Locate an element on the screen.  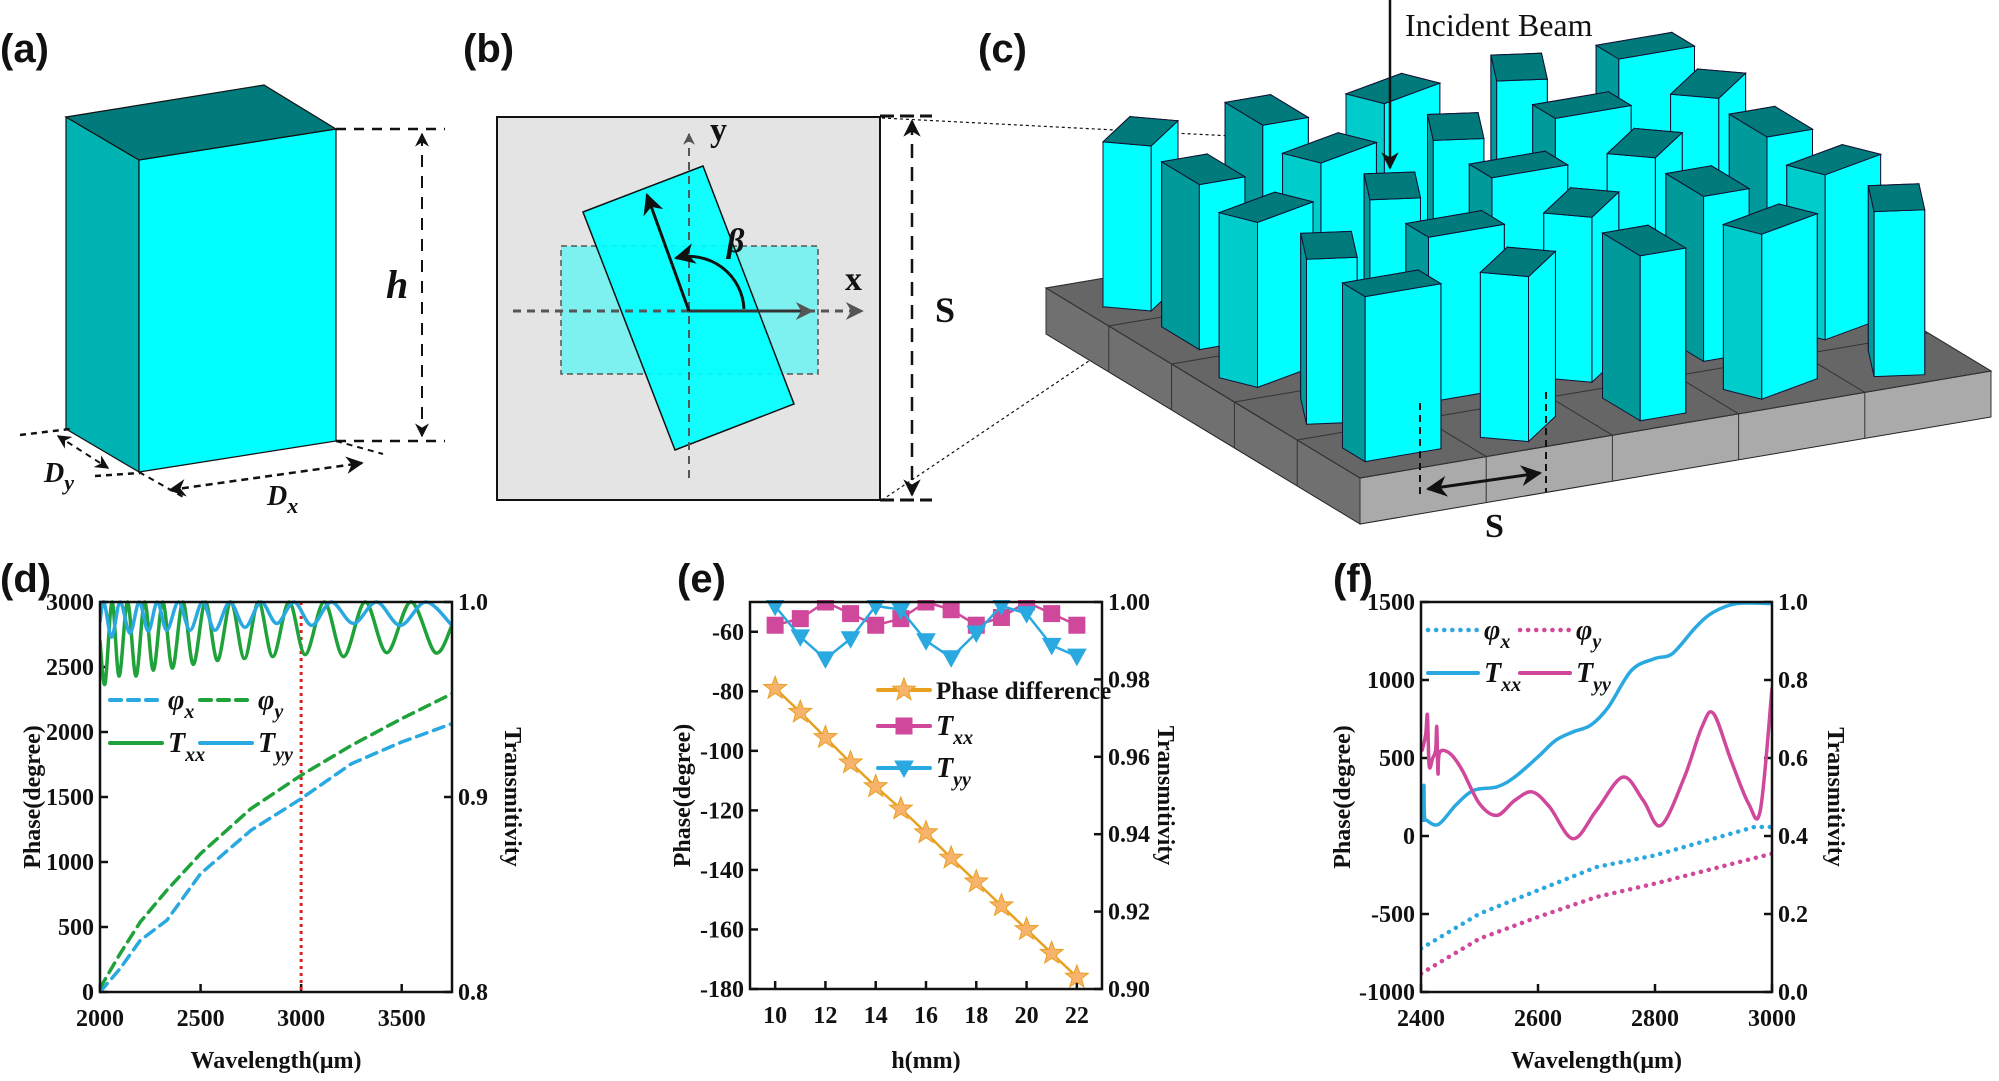
legend-item: φx is located at coordinates (151, 704).